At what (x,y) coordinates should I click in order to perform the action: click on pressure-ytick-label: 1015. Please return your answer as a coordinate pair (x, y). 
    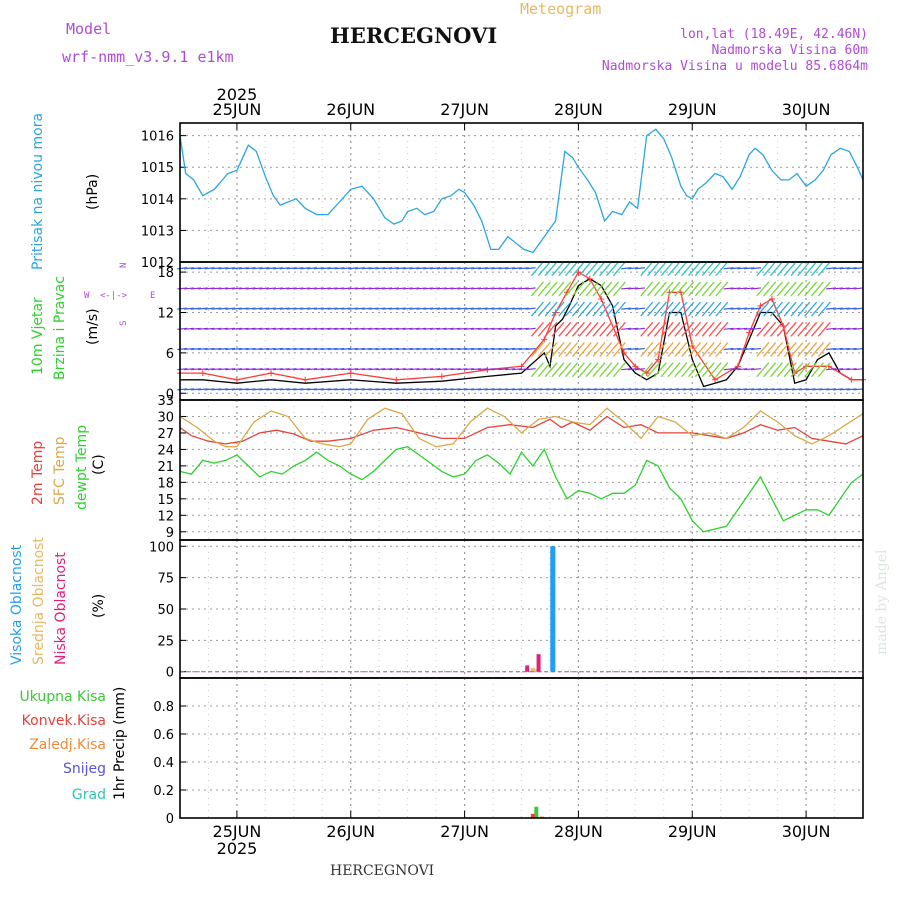
    Looking at the image, I should click on (157, 168).